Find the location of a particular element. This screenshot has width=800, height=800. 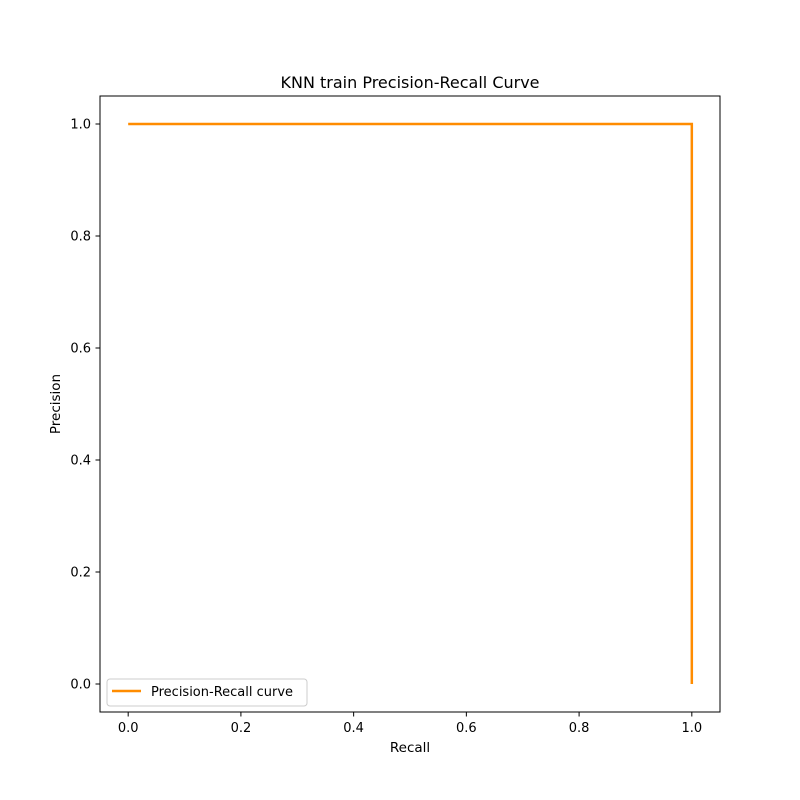

legend-box is located at coordinates (207, 692).